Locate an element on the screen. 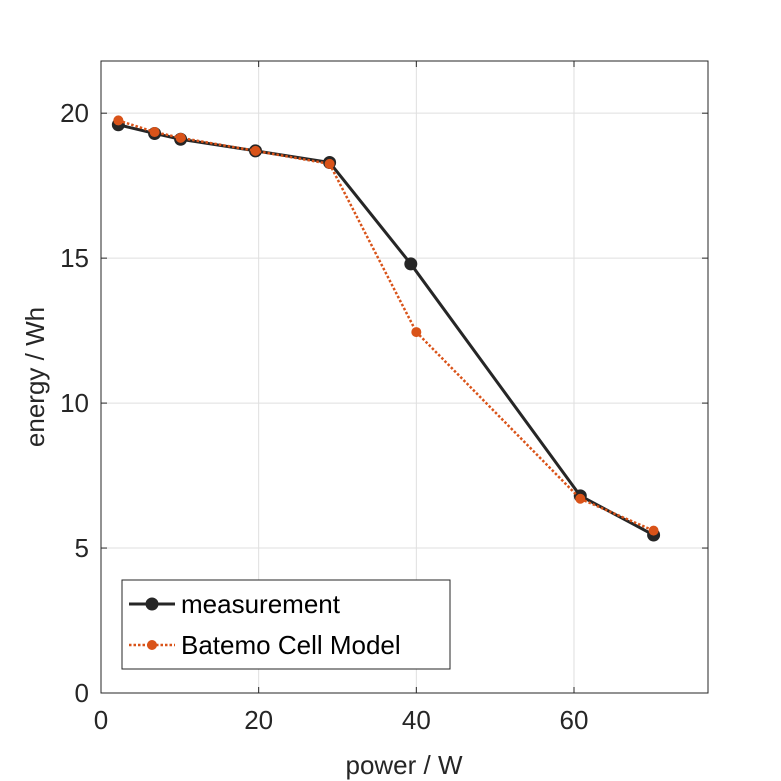 The height and width of the screenshot is (781, 781). x-axis-label: power / W is located at coordinates (403, 765).